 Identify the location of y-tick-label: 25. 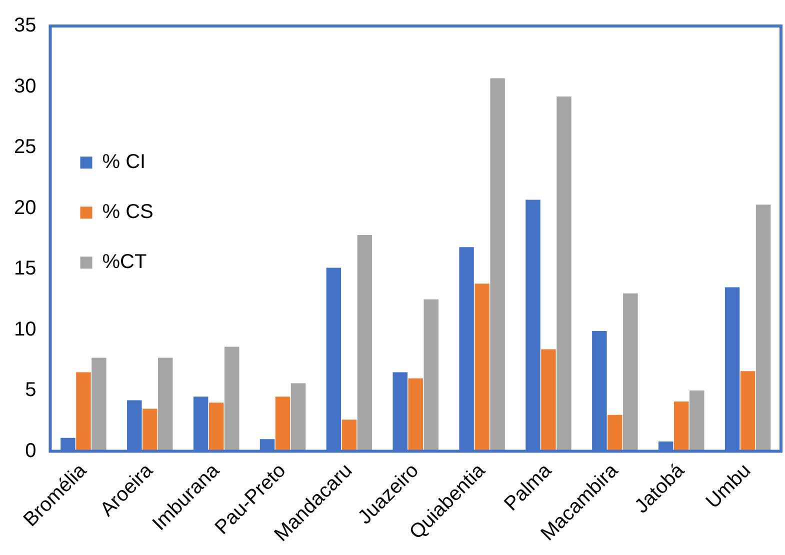
(25, 147).